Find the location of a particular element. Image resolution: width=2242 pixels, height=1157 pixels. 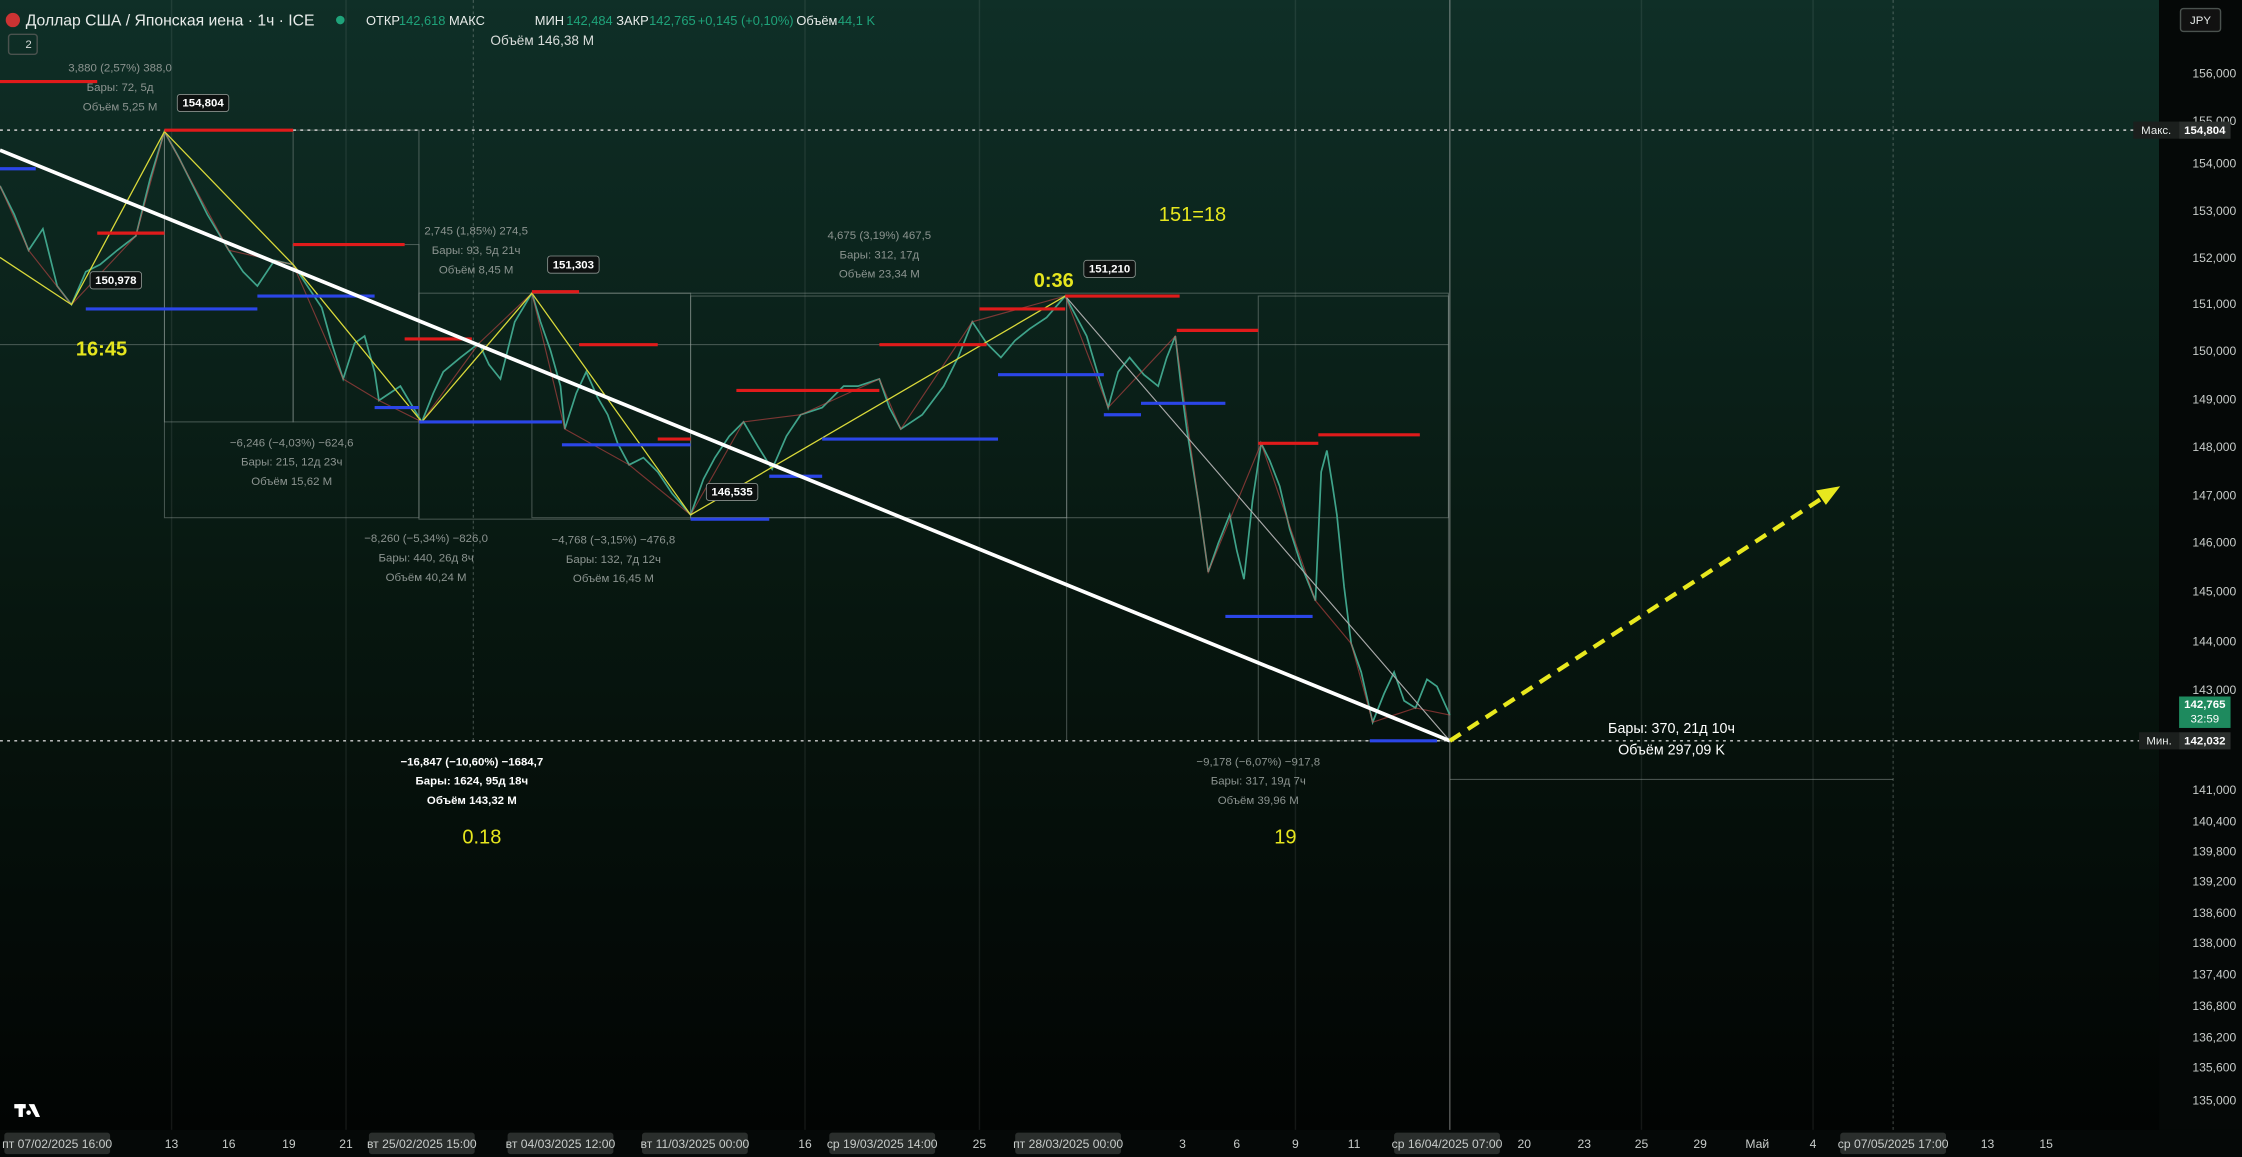

ohlc-low-label: МИН is located at coordinates (549, 20).